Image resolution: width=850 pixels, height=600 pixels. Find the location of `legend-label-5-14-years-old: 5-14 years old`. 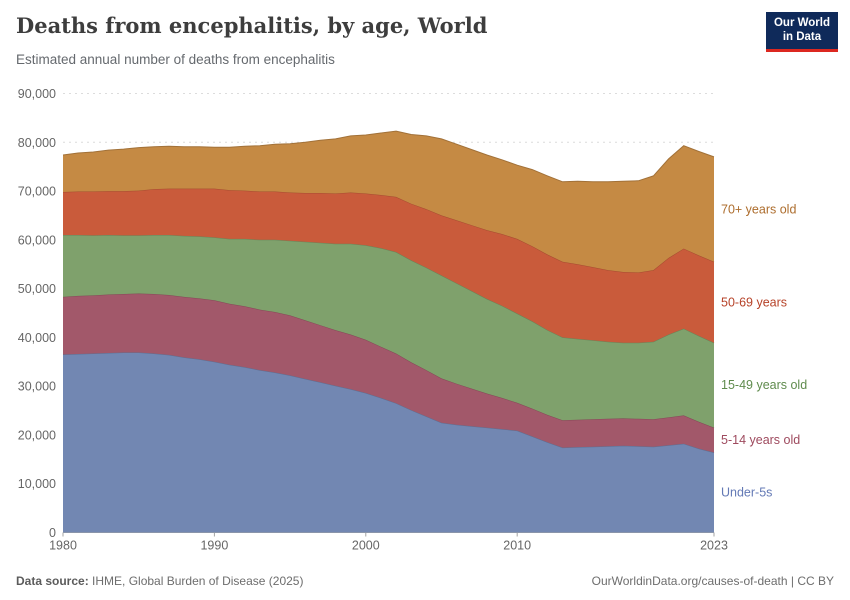

legend-label-5-14-years-old: 5-14 years old is located at coordinates (760, 440).